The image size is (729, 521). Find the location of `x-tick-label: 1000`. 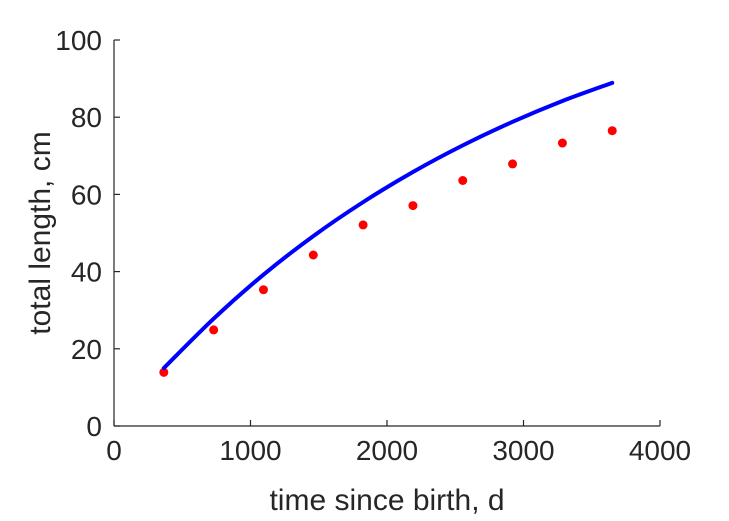

x-tick-label: 1000 is located at coordinates (250, 450).